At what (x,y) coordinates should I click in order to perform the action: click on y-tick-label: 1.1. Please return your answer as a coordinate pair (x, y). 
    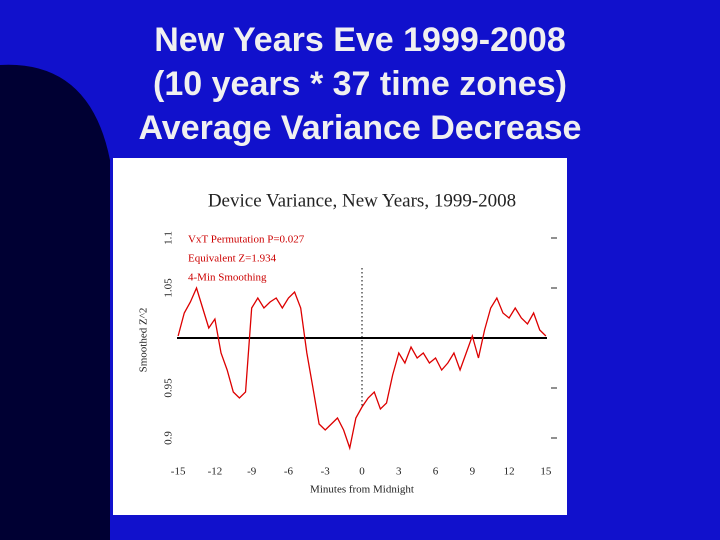
    Looking at the image, I should click on (169, 238).